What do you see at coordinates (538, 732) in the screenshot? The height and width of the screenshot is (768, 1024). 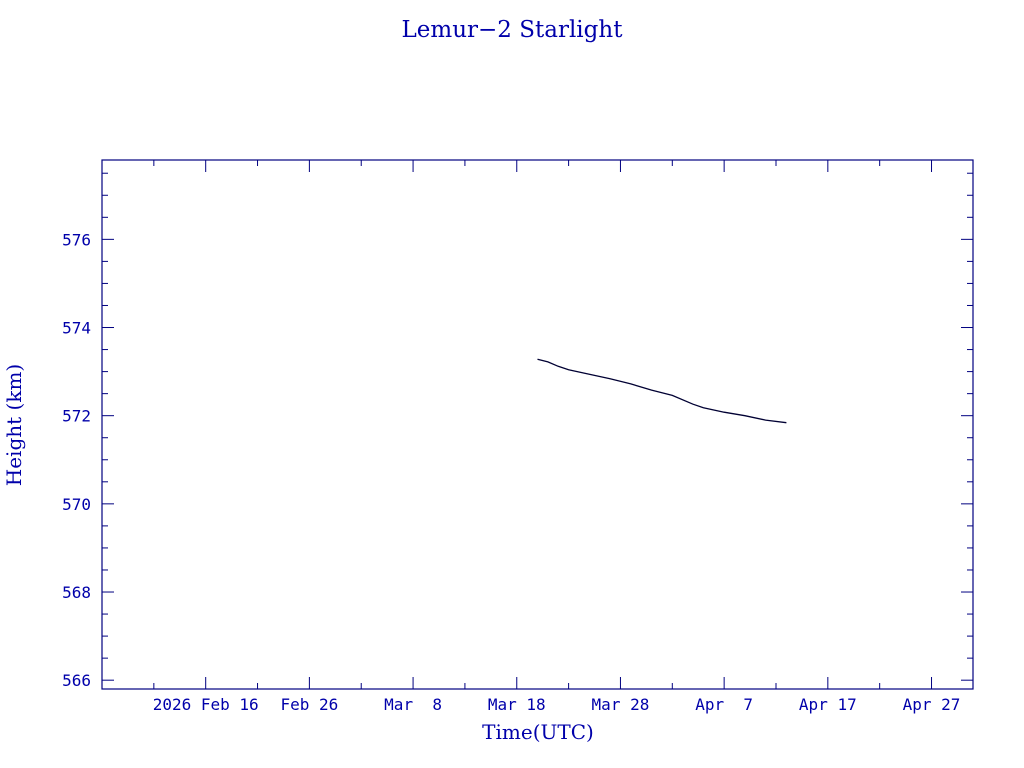 I see `x-axis-label: Time(UTC)` at bounding box center [538, 732].